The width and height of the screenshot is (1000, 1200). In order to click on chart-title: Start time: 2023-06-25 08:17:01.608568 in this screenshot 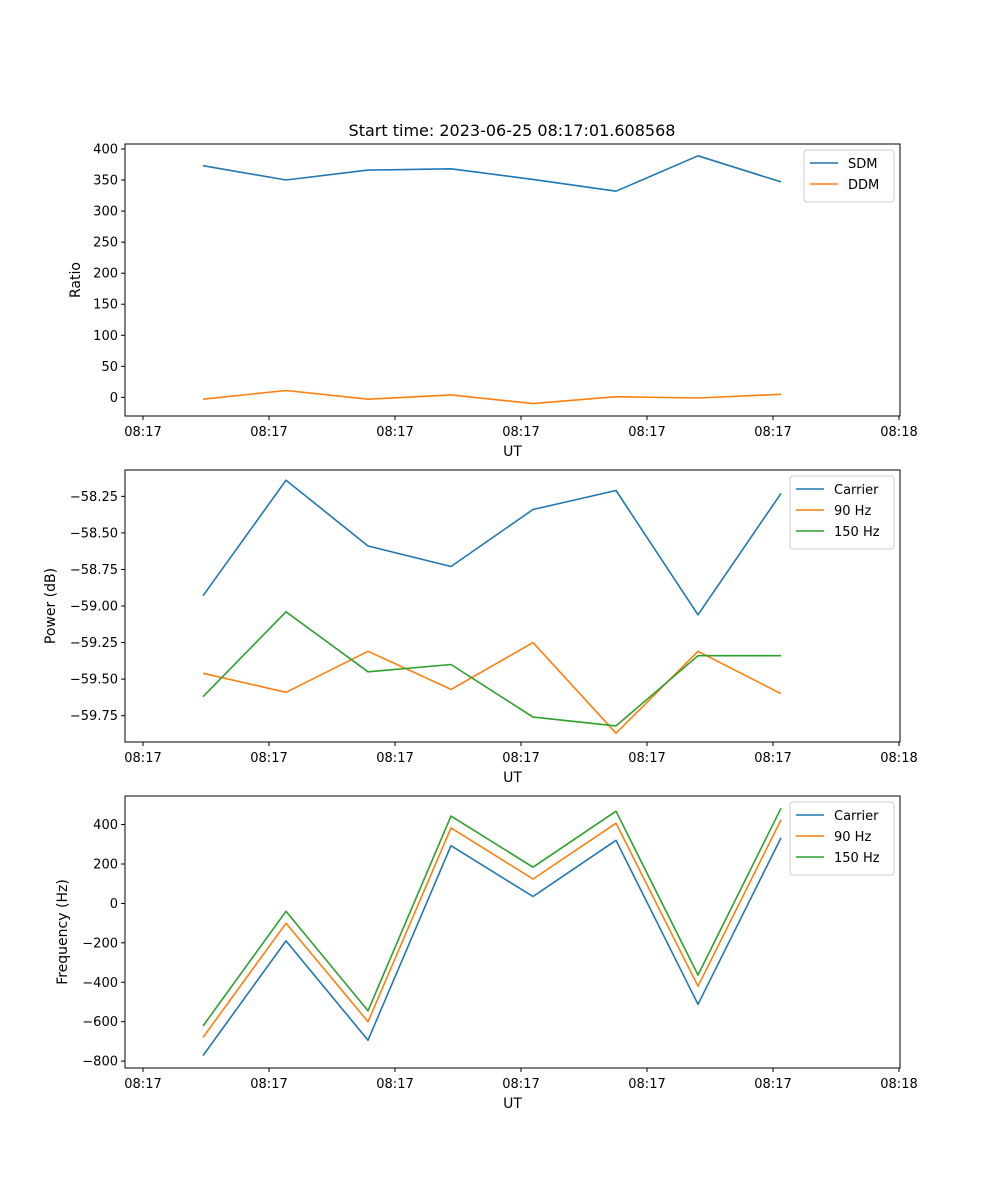, I will do `click(512, 130)`.